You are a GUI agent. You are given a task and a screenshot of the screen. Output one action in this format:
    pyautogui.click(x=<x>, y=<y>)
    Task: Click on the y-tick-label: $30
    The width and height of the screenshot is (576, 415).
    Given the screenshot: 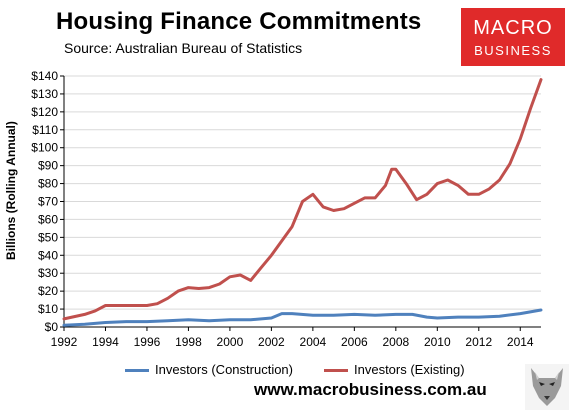 What is the action you would take?
    pyautogui.click(x=48, y=273)
    